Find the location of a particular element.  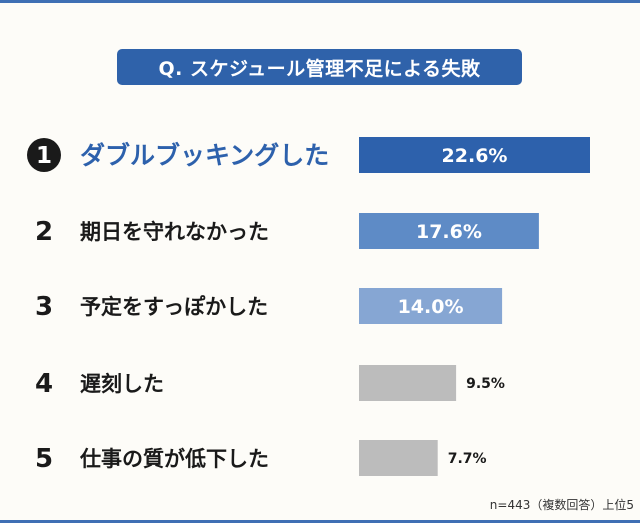

category-label: 遅刻した is located at coordinates (122, 384).